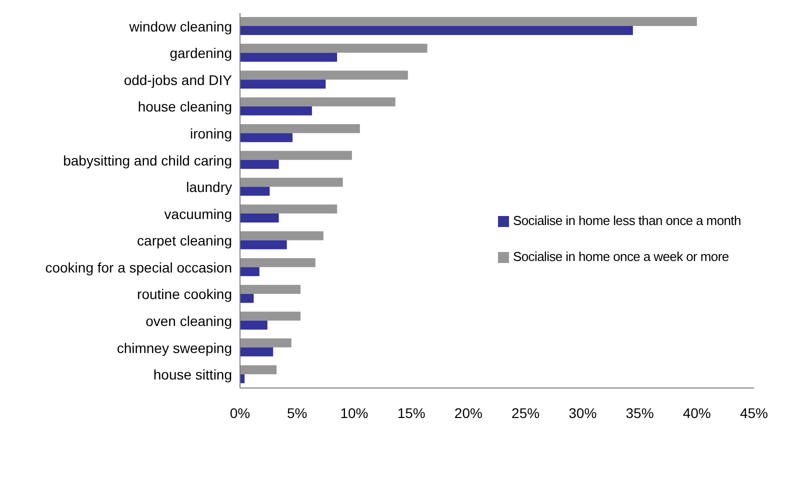 The image size is (809, 495). I want to click on x-tick-label: 15%, so click(411, 412).